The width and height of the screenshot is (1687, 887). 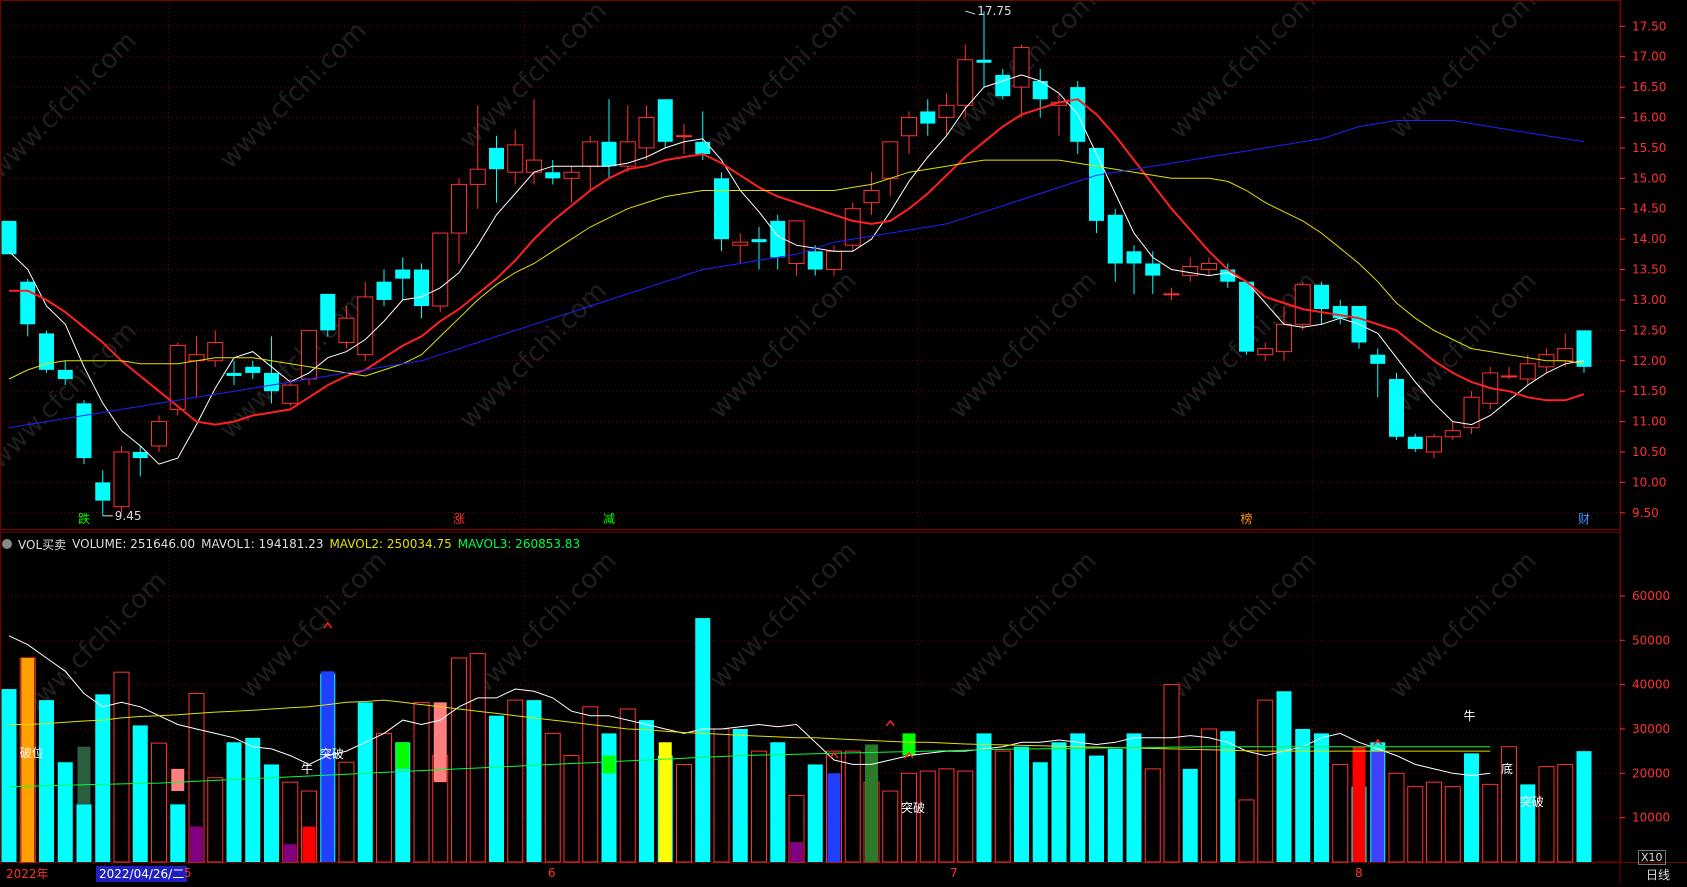 I want to click on volume-tick-label: 40000, so click(x=1651, y=685).